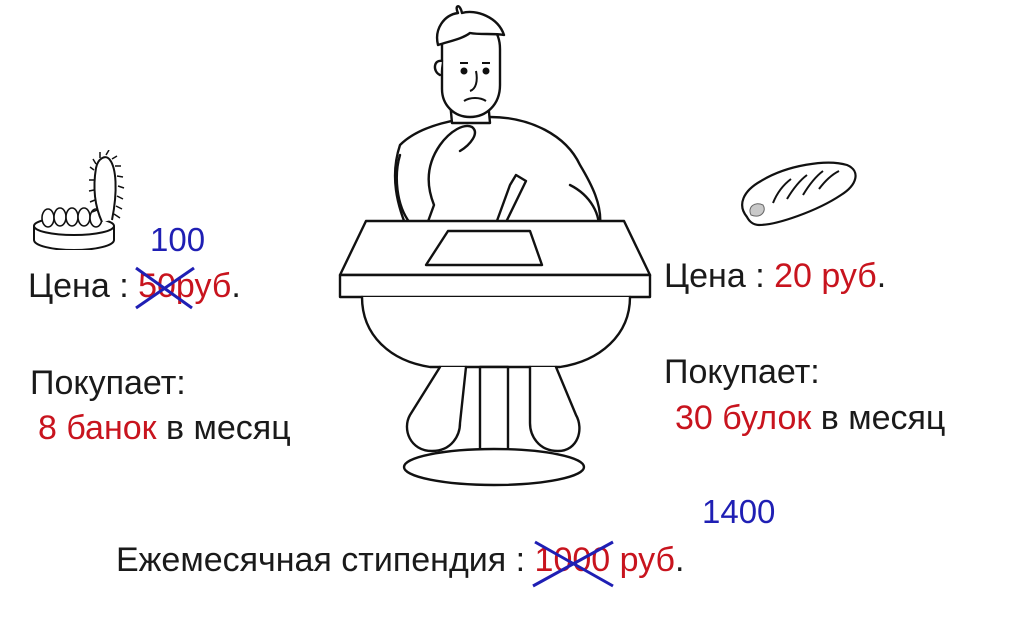  What do you see at coordinates (714, 276) in the screenshot?
I see `right-price-label: Цена :` at bounding box center [714, 276].